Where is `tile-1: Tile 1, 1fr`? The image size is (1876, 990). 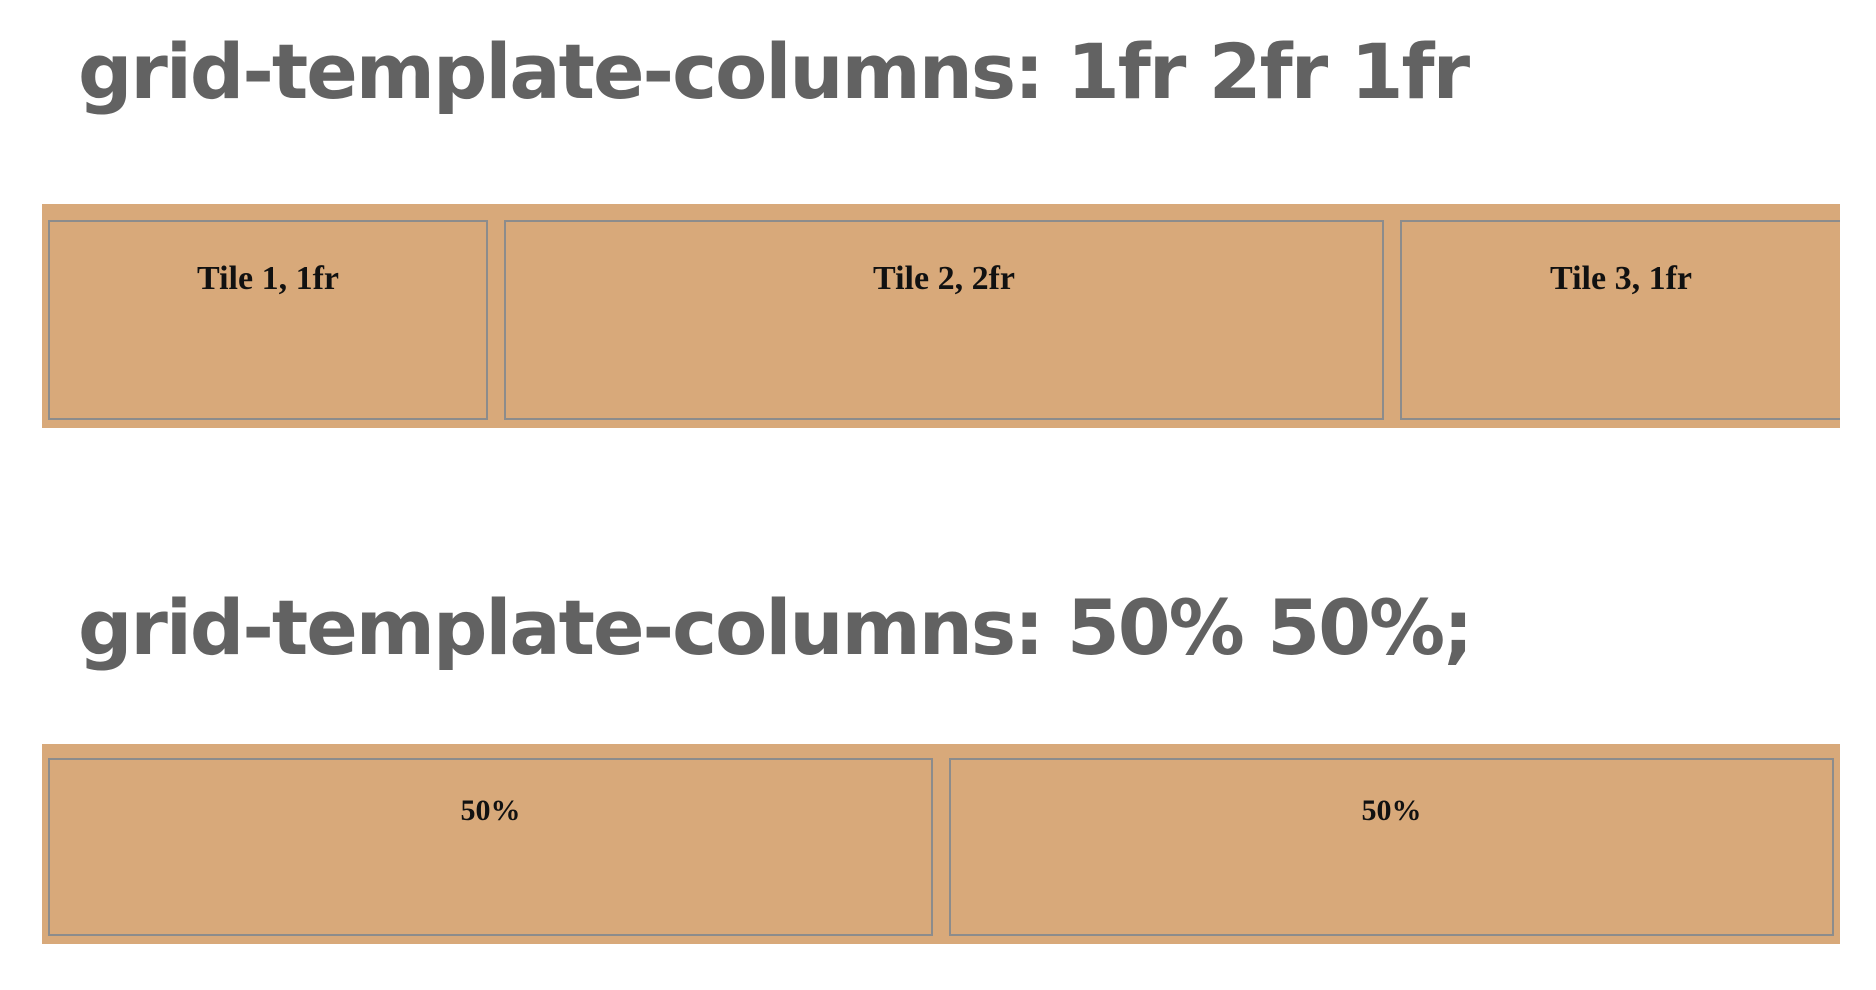 tile-1: Tile 1, 1fr is located at coordinates (268, 320).